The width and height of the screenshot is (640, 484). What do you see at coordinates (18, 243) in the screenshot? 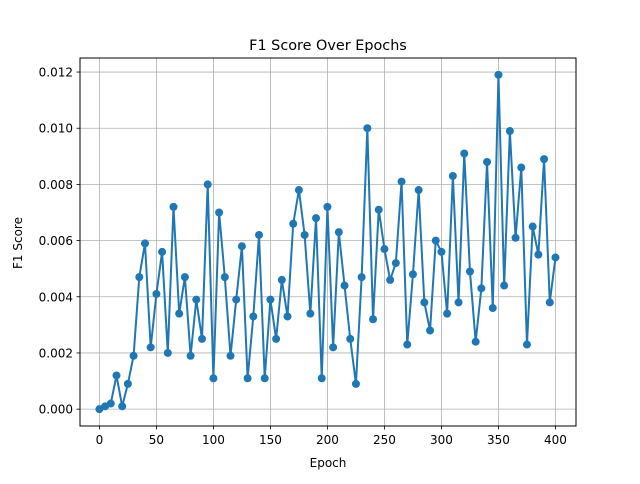
I see `y-axis-label: F1 Score` at bounding box center [18, 243].